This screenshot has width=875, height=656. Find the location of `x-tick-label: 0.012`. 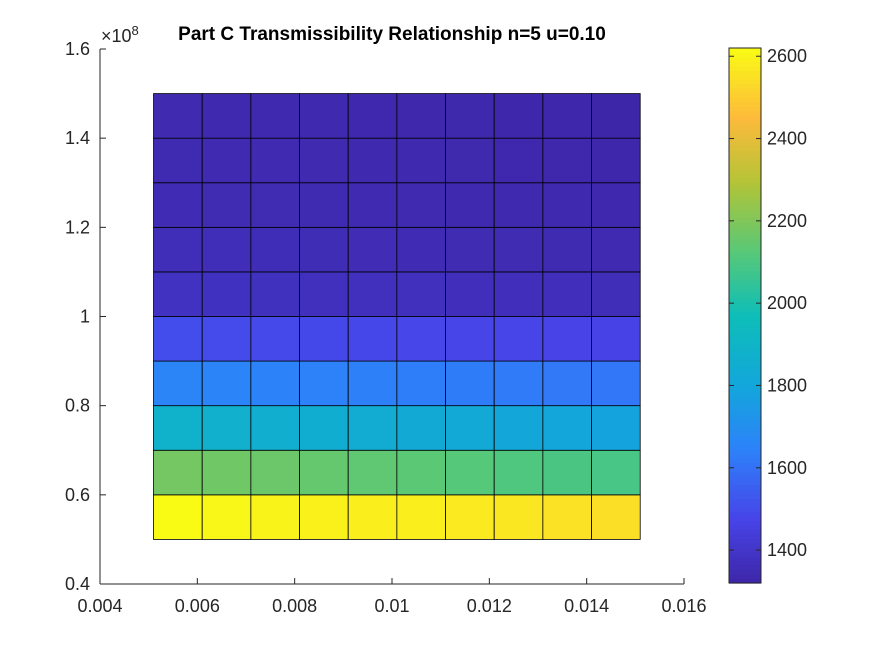

x-tick-label: 0.012 is located at coordinates (489, 606).